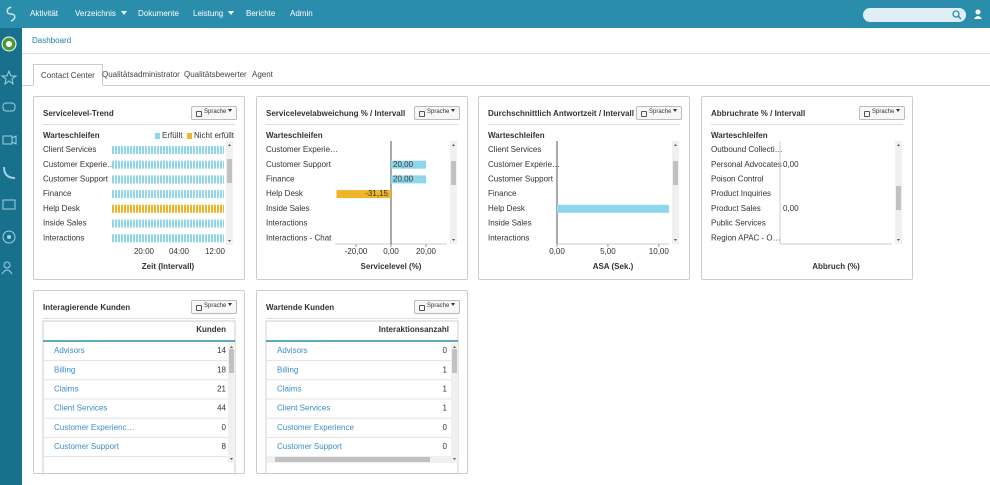 The width and height of the screenshot is (990, 485). I want to click on nav-item: Dokumente, so click(158, 13).